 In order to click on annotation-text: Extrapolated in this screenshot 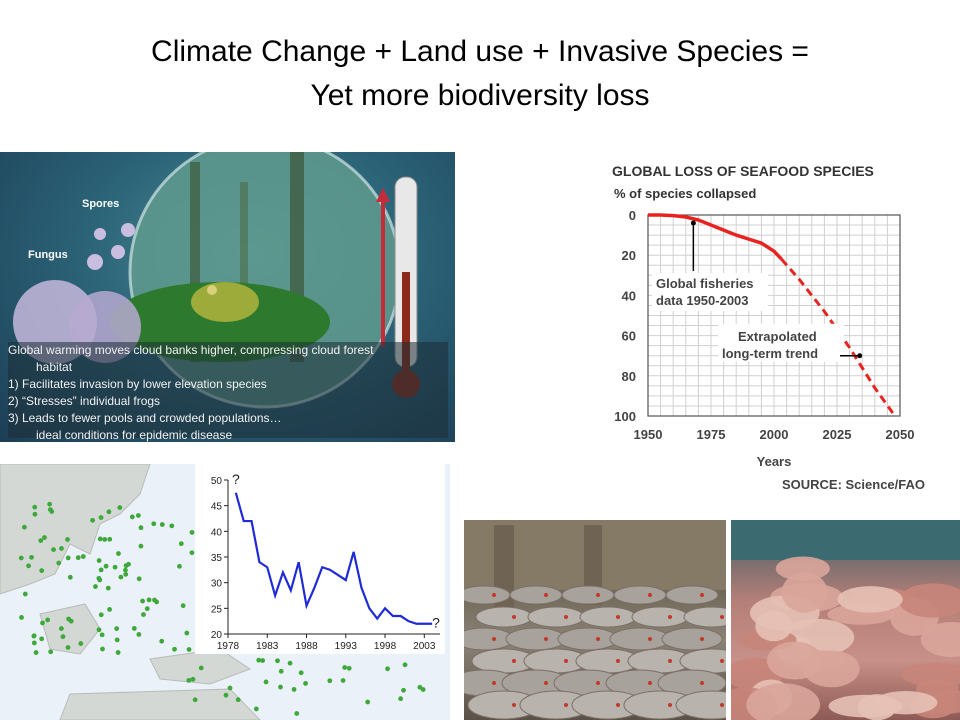, I will do `click(777, 336)`.